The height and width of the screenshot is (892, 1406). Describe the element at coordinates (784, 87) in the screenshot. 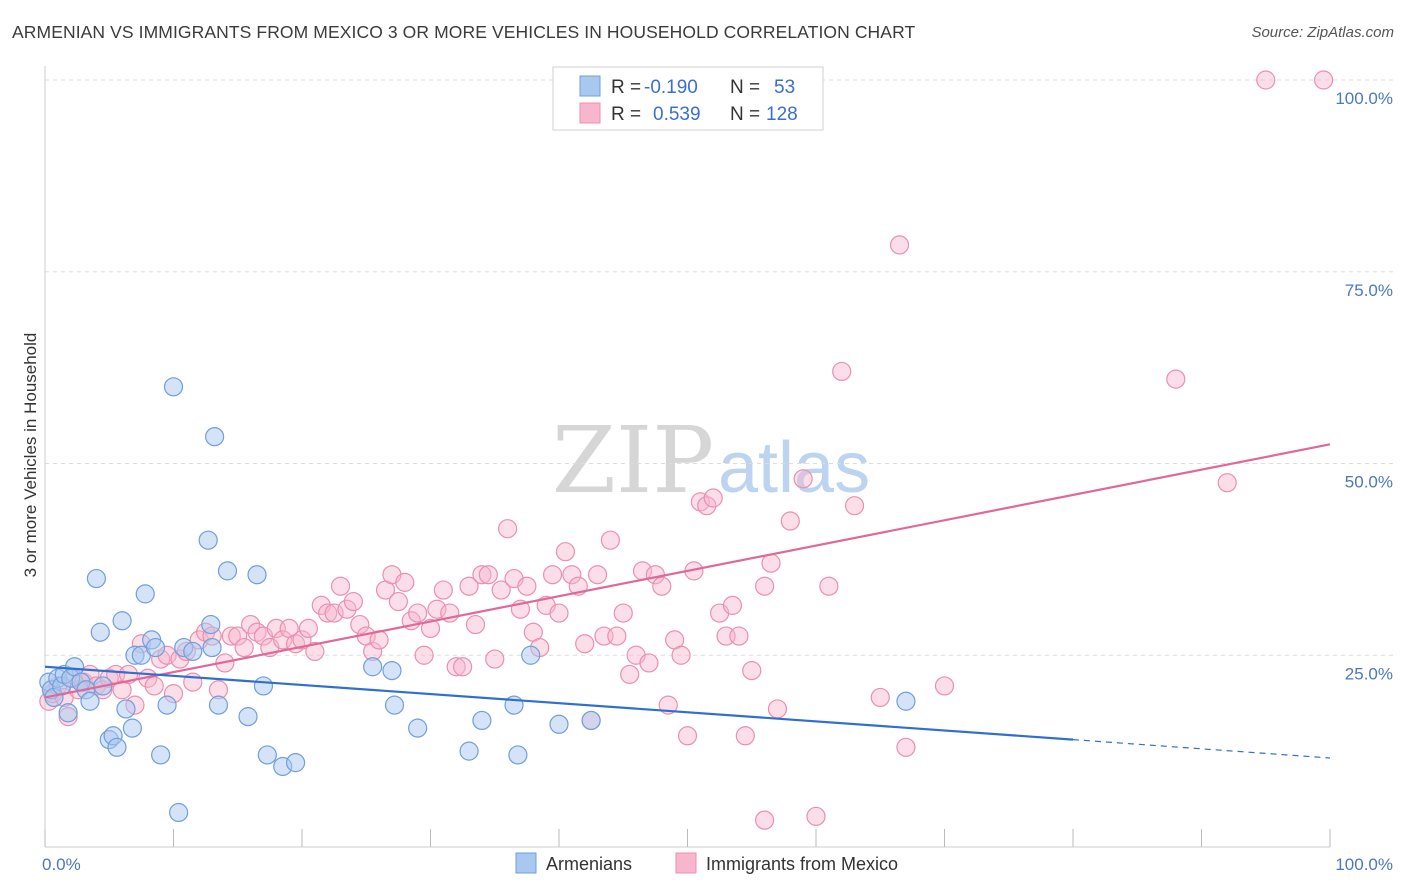

I see `legend-n-value: 53` at that location.